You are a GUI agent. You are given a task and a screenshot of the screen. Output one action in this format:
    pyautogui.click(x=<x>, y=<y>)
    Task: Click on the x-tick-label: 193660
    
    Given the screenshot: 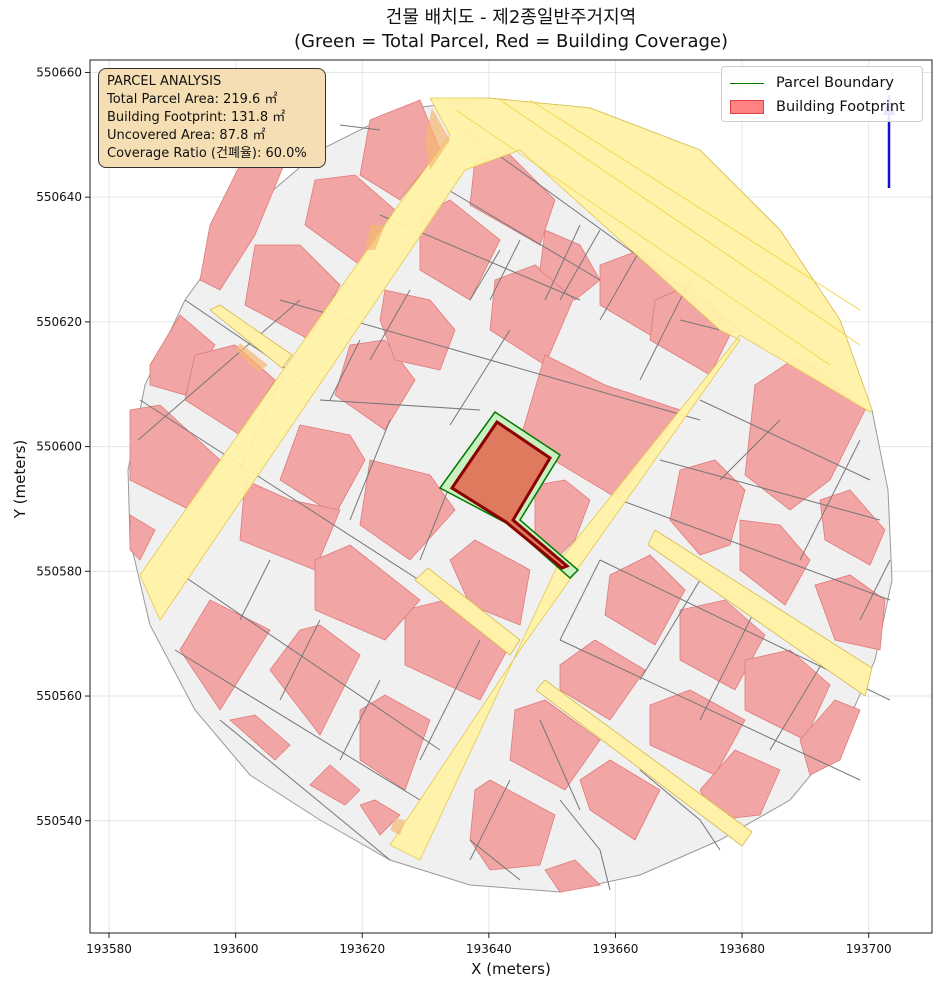 What is the action you would take?
    pyautogui.click(x=616, y=949)
    